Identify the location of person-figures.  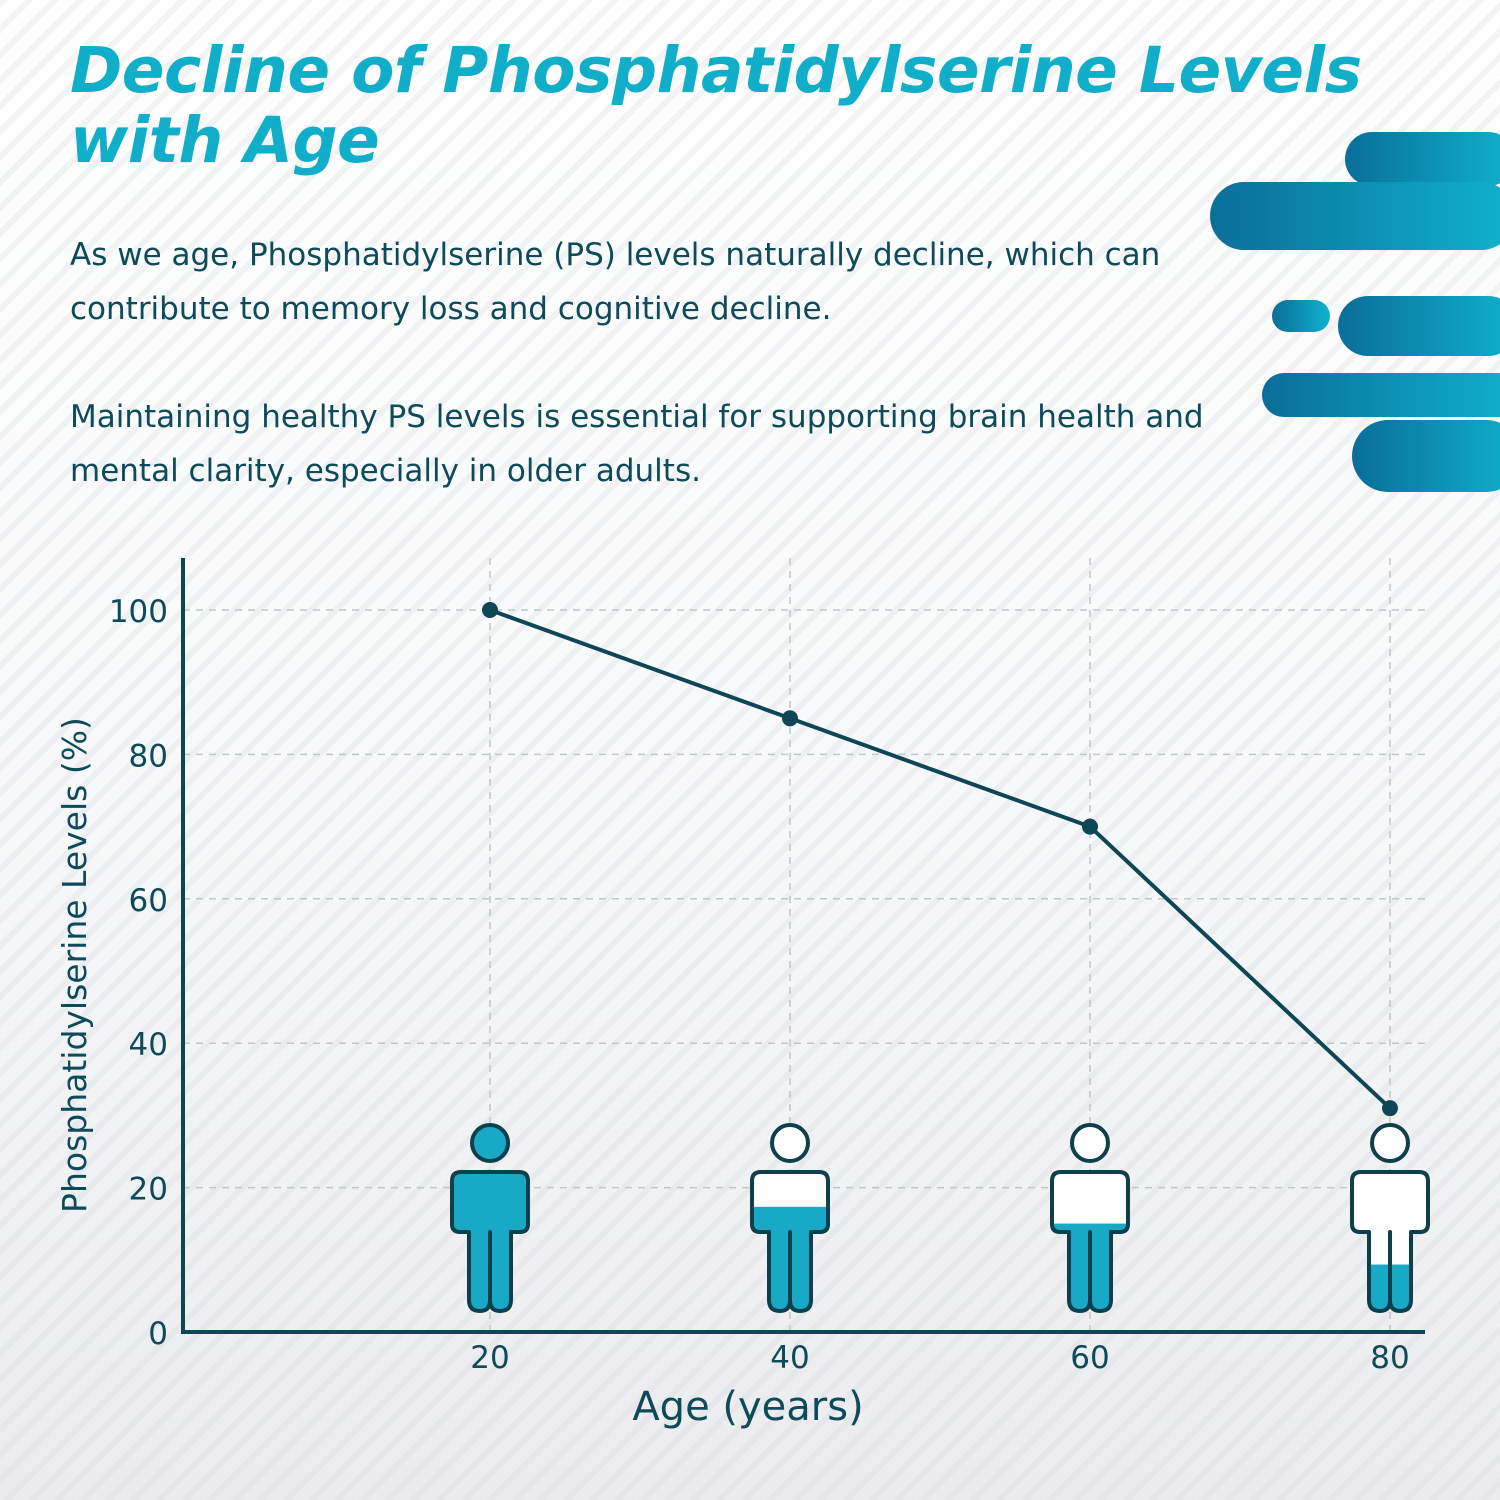
(940, 1218).